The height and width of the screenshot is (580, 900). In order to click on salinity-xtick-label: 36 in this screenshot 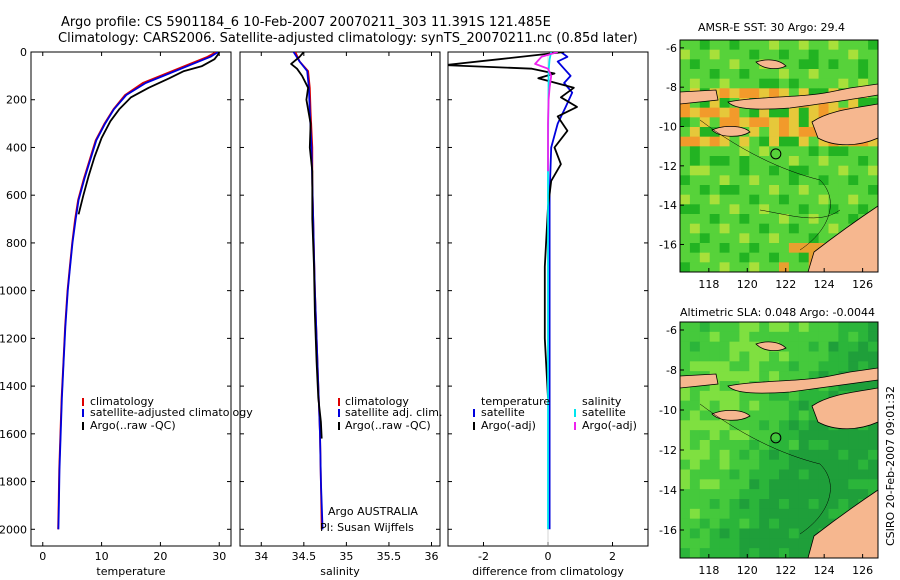, I will do `click(431, 556)`.